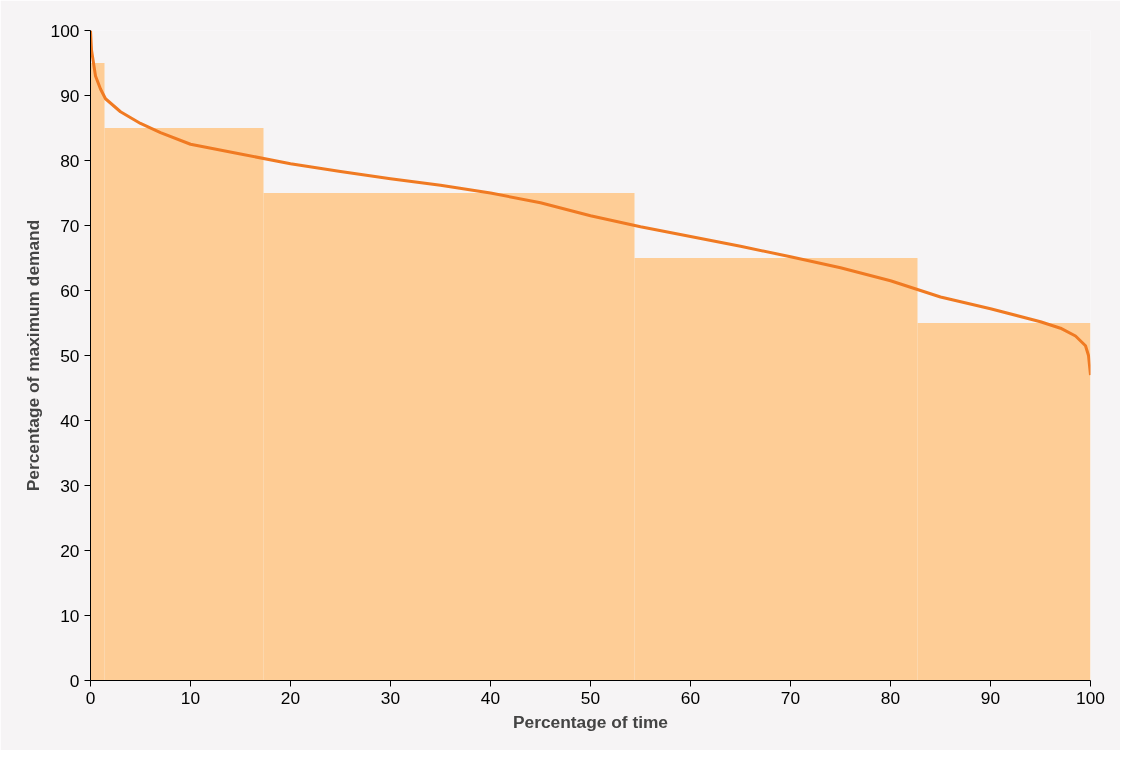 This screenshot has width=1128, height=758. Describe the element at coordinates (290, 697) in the screenshot. I see `x-tick-label: 20` at that location.